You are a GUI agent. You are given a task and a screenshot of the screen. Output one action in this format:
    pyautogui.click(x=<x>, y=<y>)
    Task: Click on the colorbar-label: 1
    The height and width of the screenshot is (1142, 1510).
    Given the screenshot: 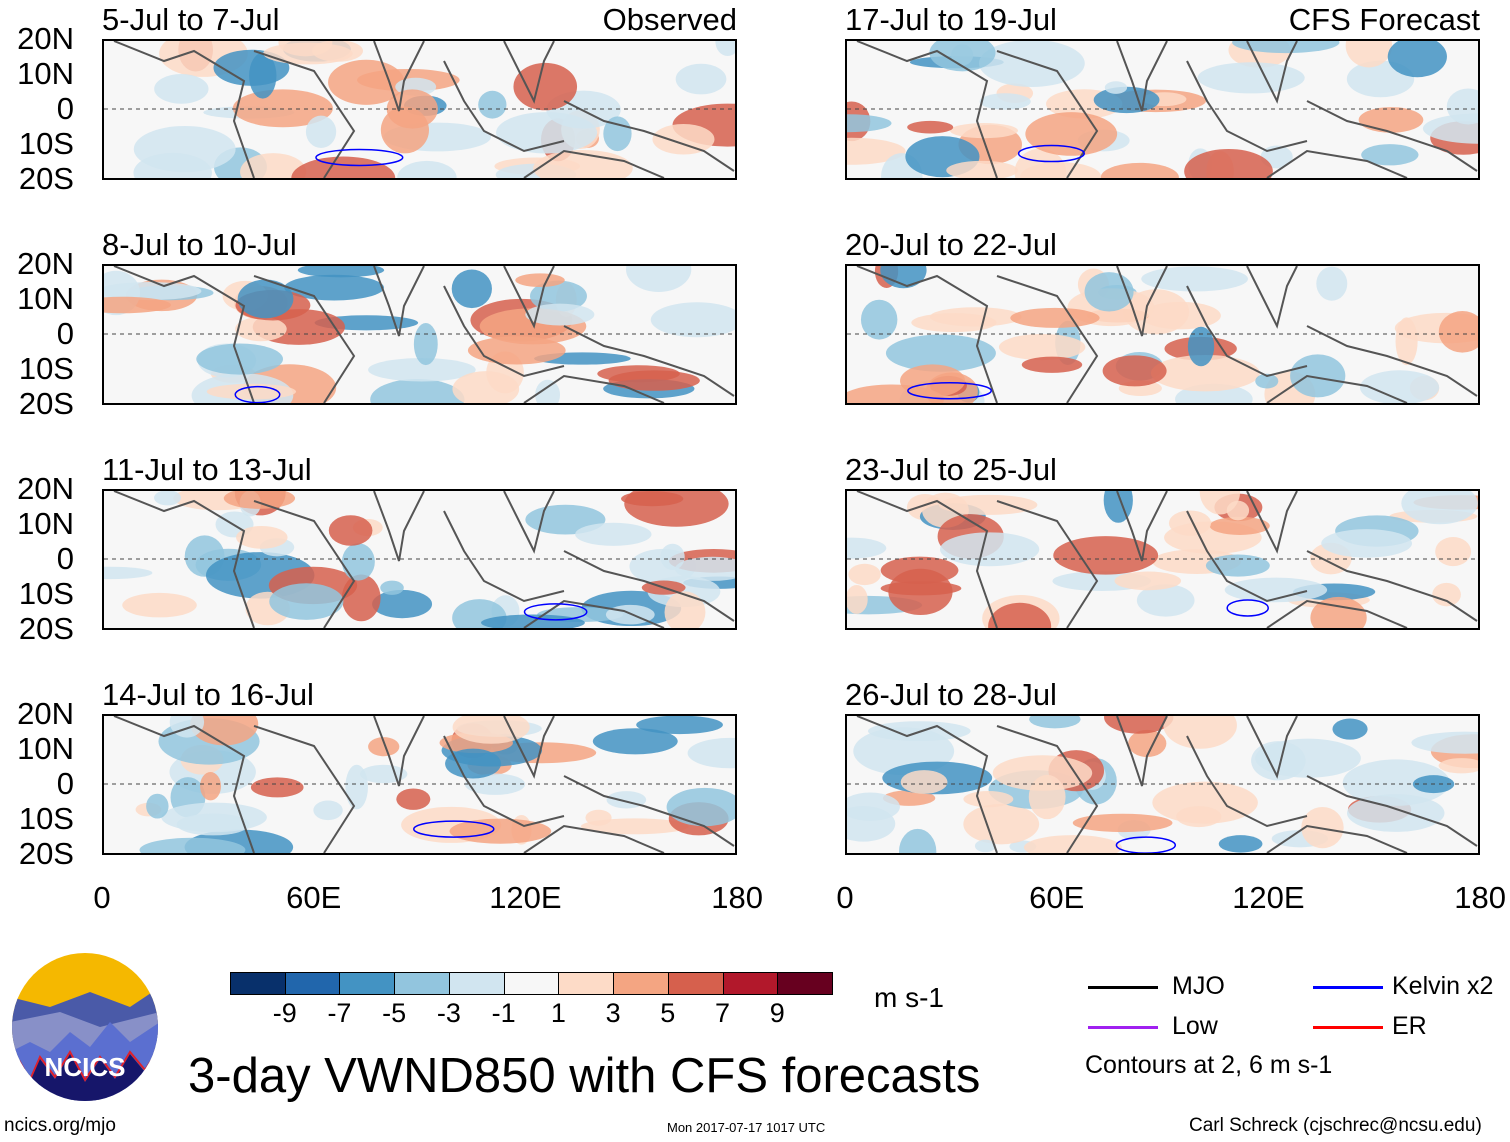 What is the action you would take?
    pyautogui.click(x=558, y=1013)
    